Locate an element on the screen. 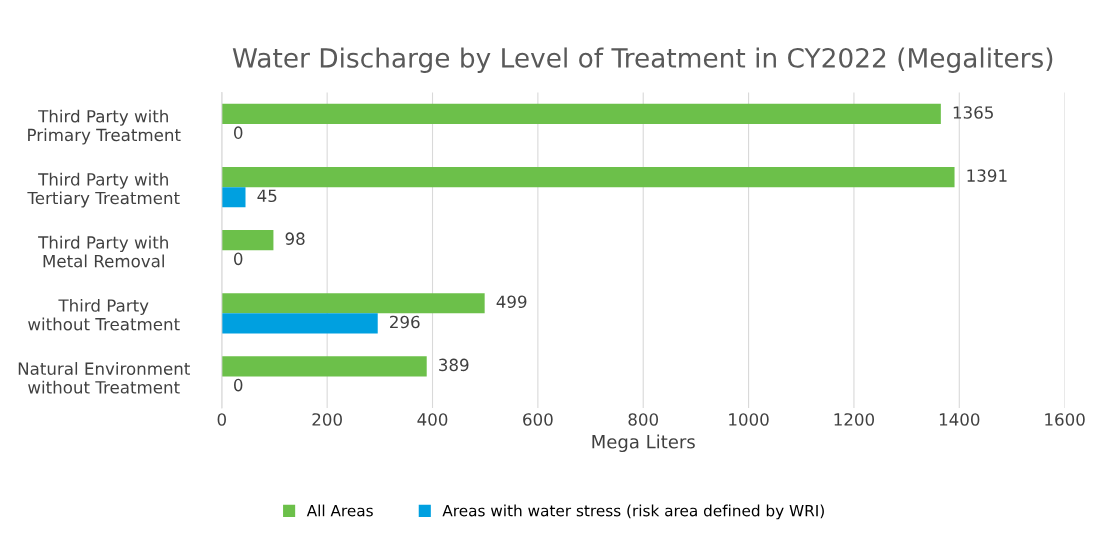 The image size is (1109, 544). y-tick-label: Third Party with Metal Removal is located at coordinates (103, 251).